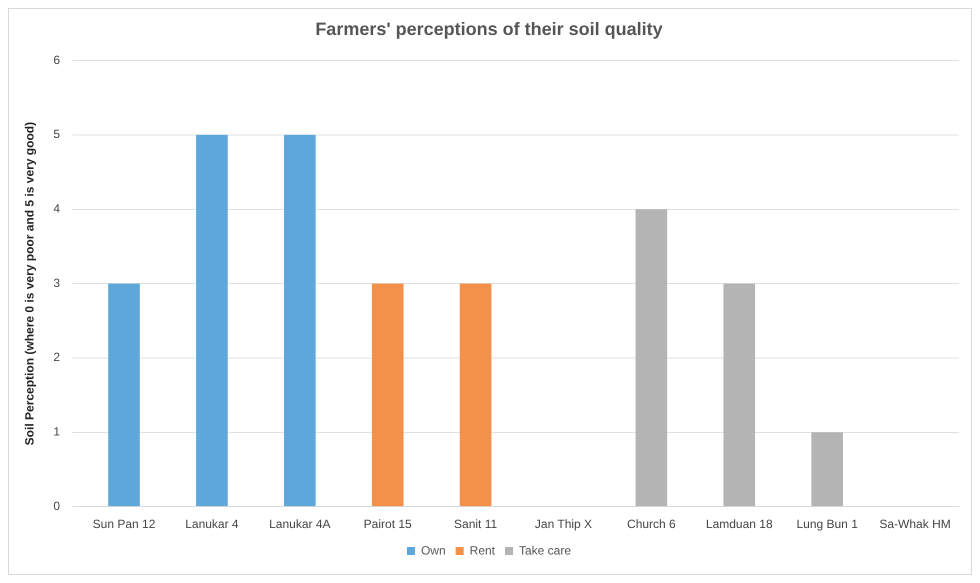 This screenshot has width=980, height=583. I want to click on x-tick-label: Pairot 15, so click(388, 524).